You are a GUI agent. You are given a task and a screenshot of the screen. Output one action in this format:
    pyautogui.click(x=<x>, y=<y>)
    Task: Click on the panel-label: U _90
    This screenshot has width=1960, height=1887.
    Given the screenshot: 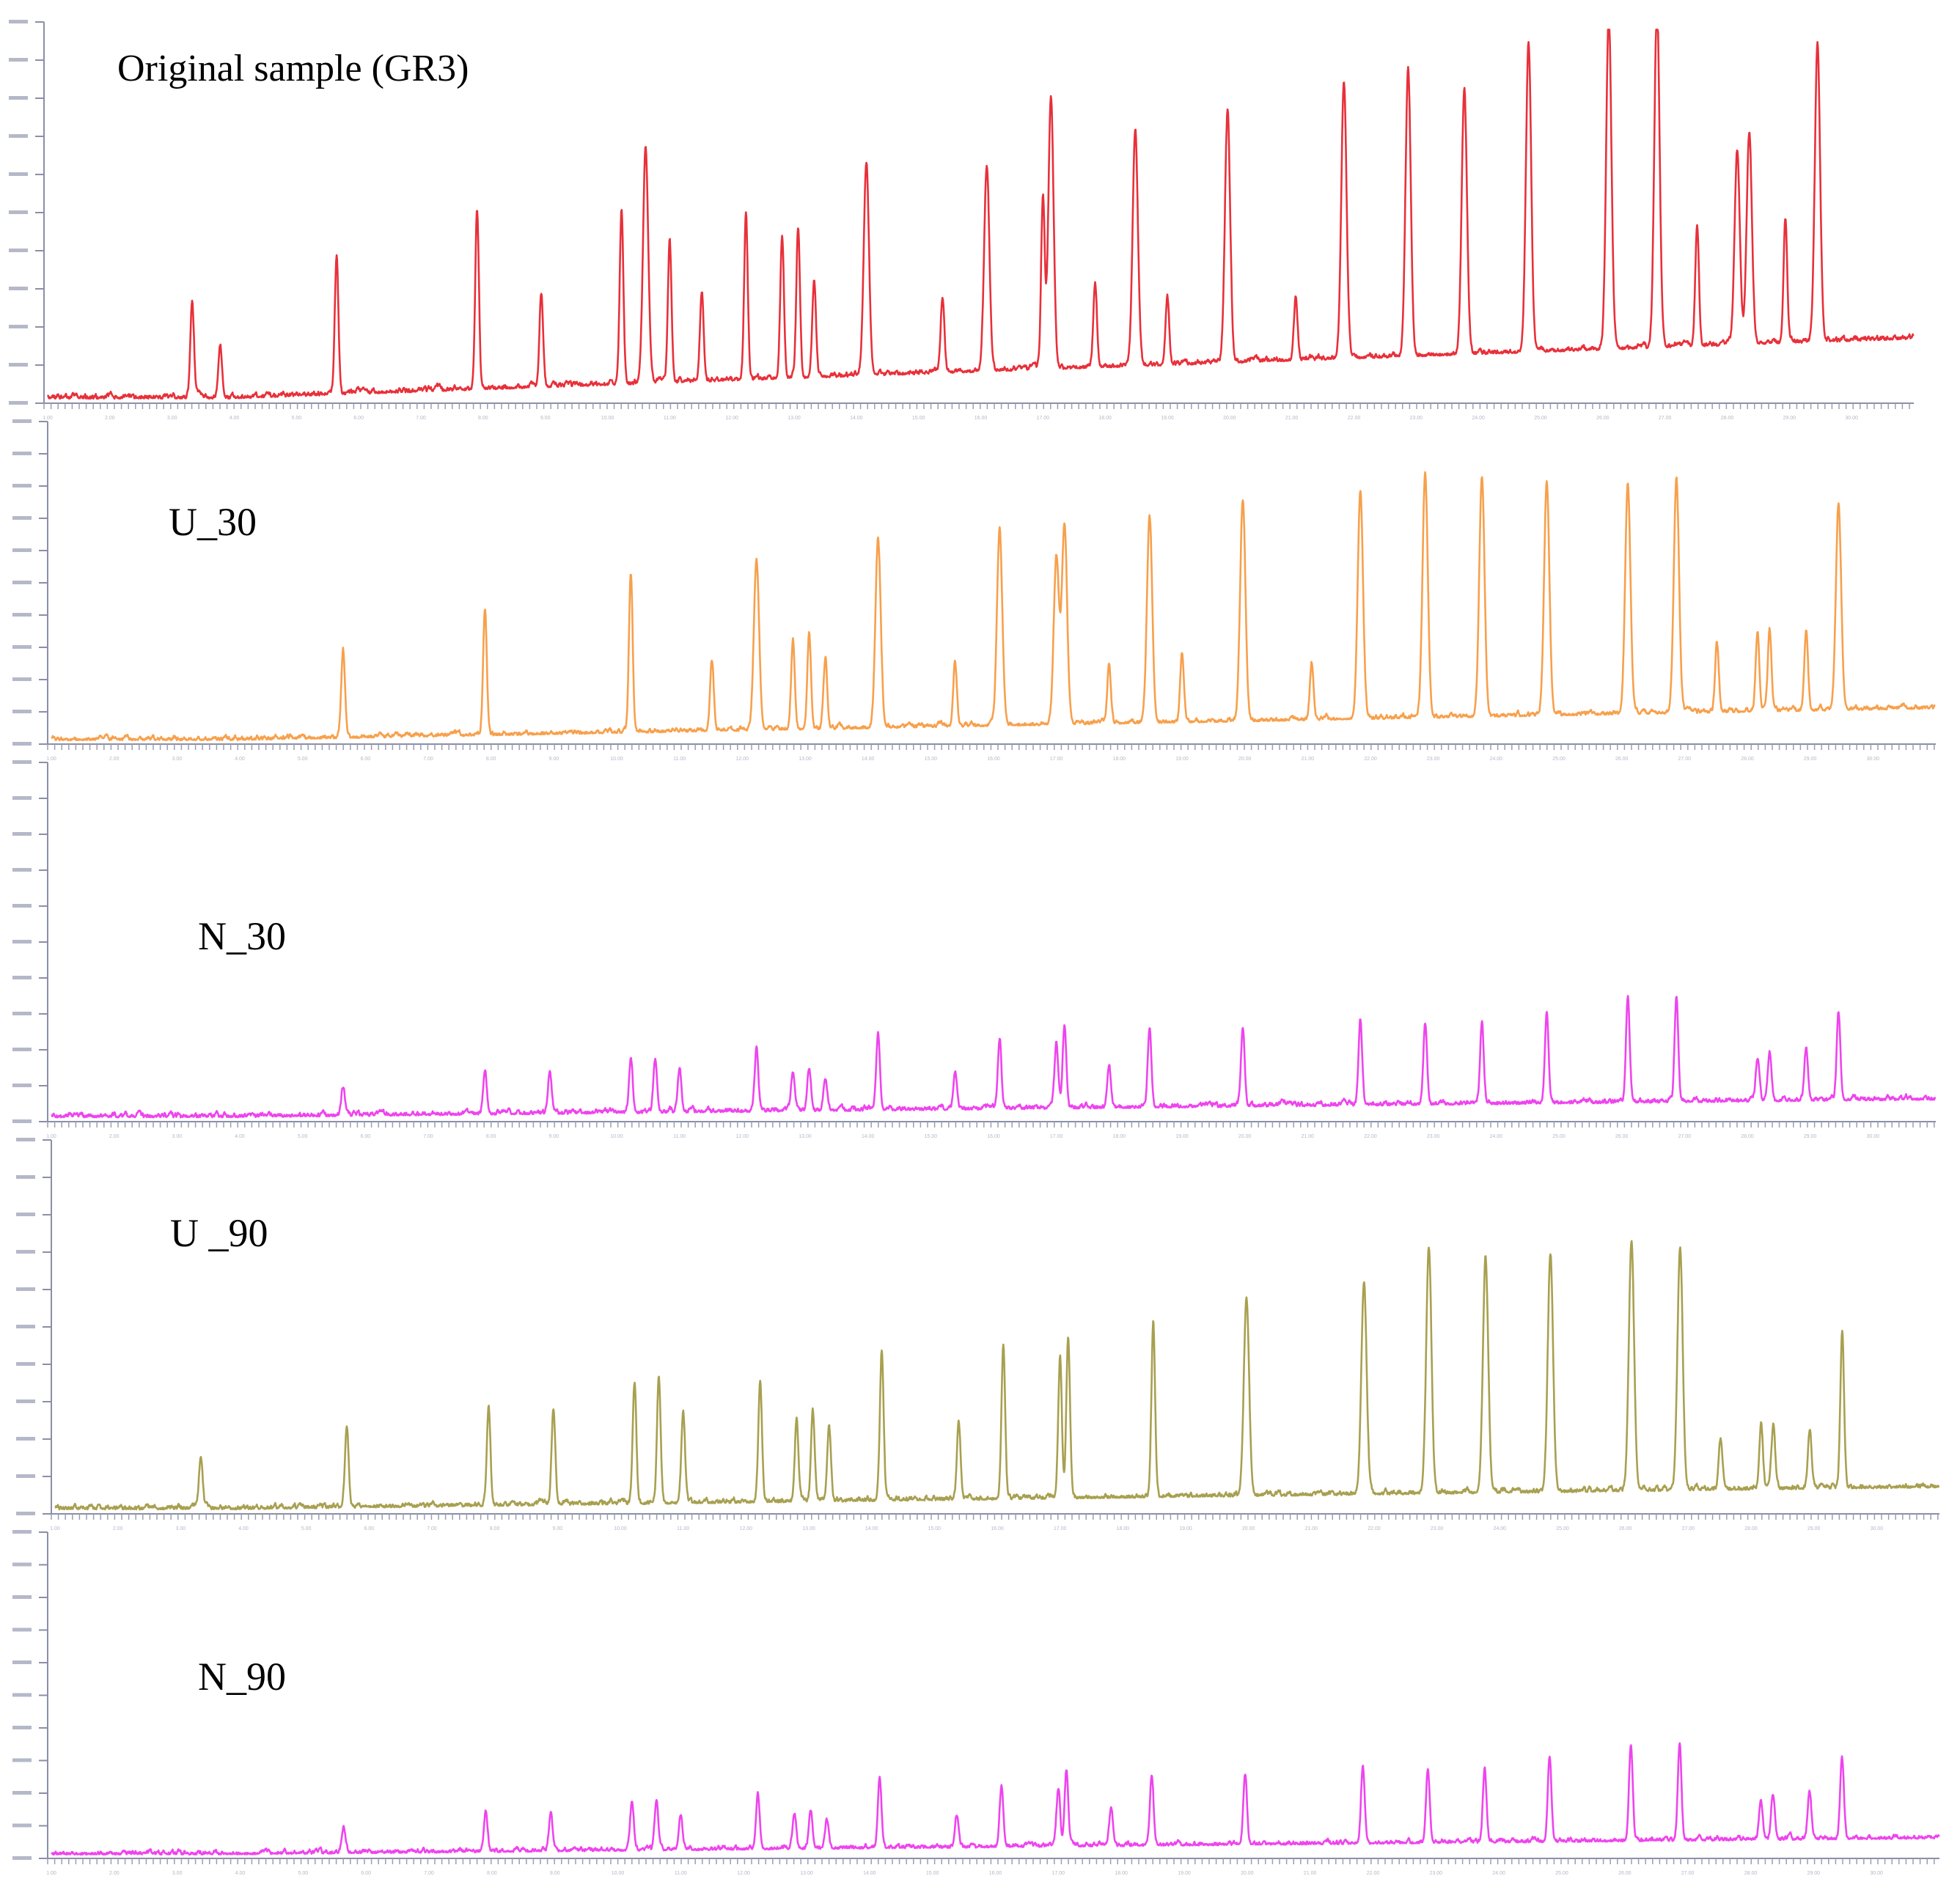 What is the action you would take?
    pyautogui.click(x=219, y=1233)
    